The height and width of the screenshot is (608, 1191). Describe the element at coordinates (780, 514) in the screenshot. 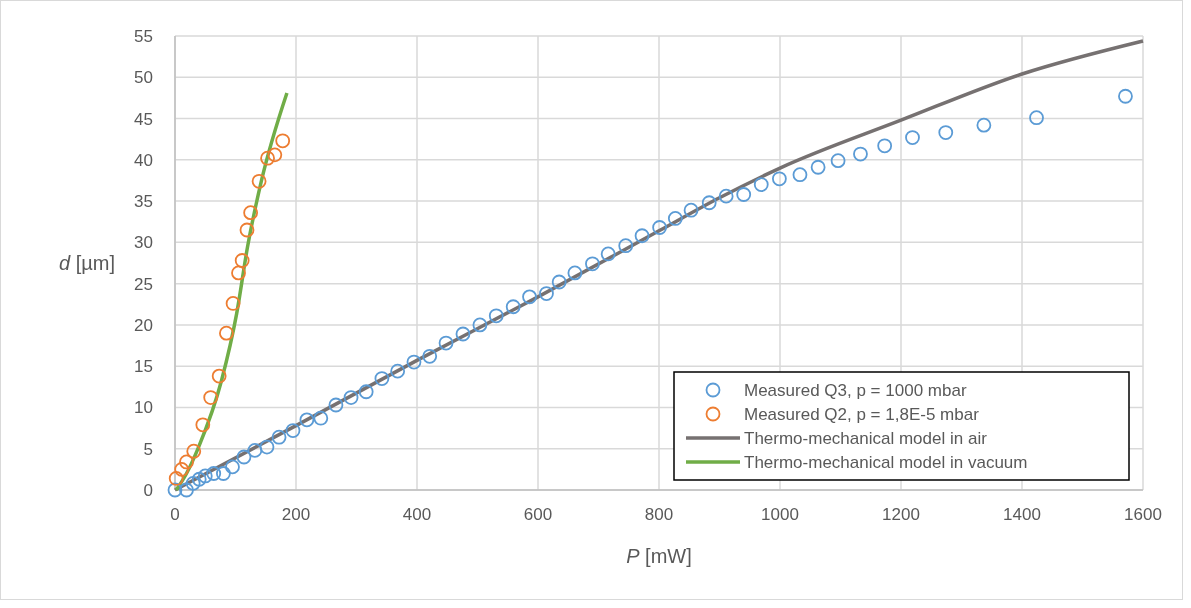

I see `x-tick-label: 1000` at that location.